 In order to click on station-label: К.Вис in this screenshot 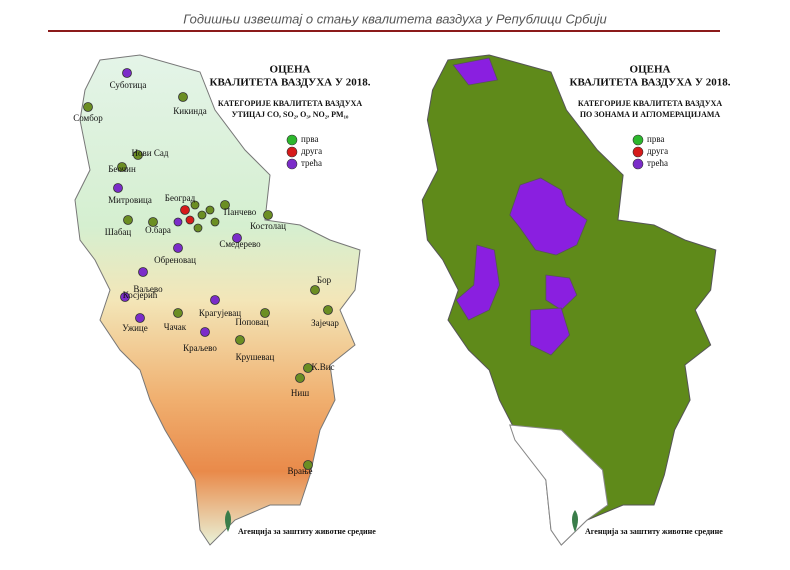, I will do `click(322, 367)`.